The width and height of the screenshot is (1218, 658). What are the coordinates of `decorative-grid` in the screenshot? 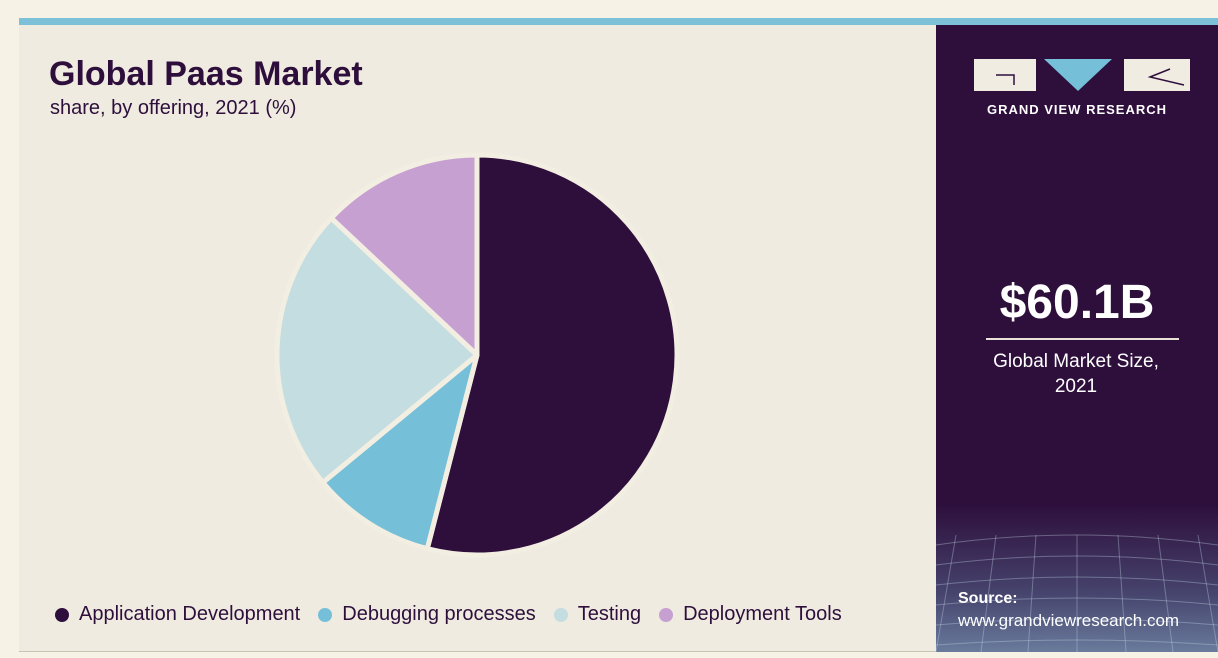 It's located at (1077, 578).